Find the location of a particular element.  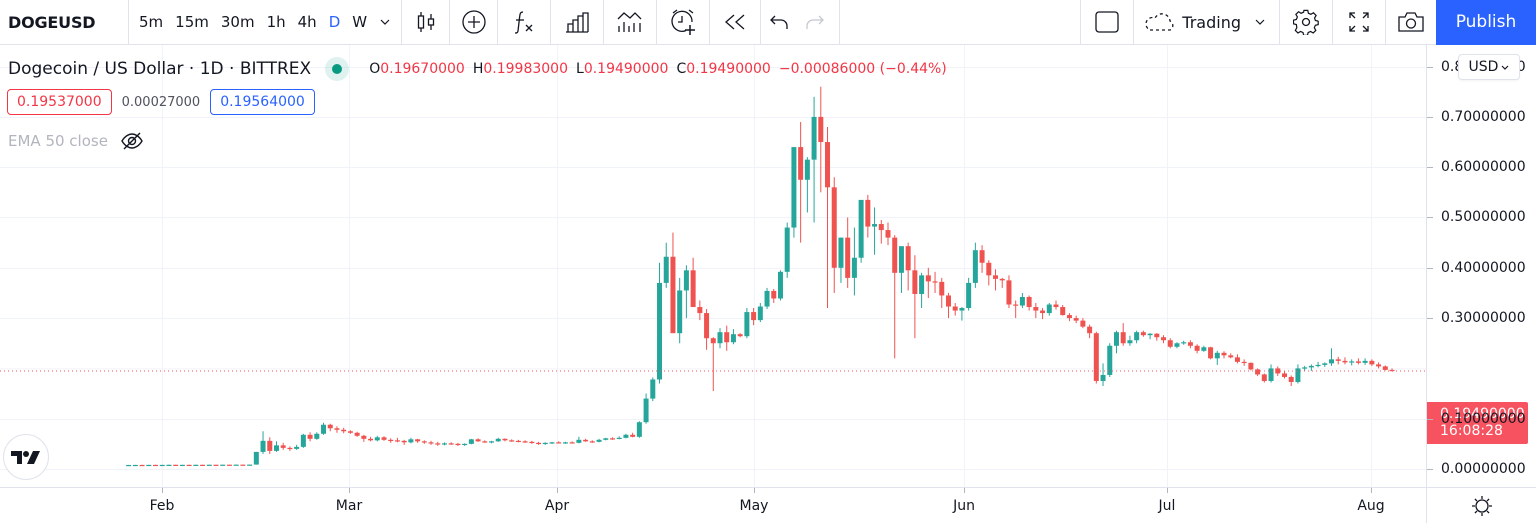

indicator-label: EMA 50 close is located at coordinates (58, 141).